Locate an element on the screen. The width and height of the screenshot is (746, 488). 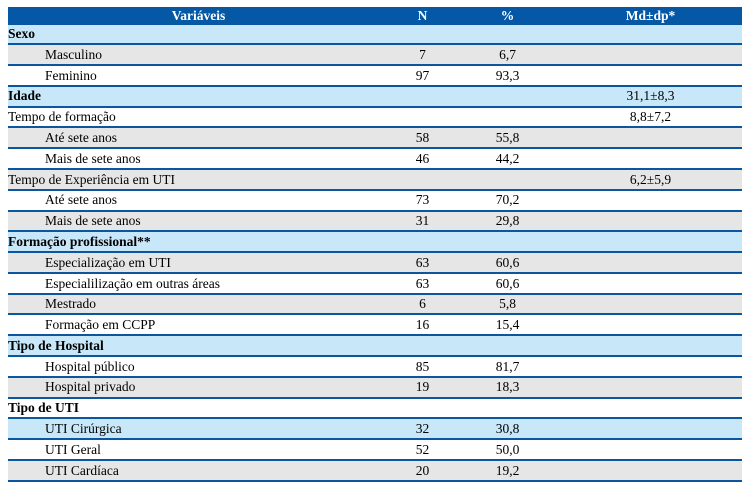
cell-pct: 5,8 is located at coordinates (507, 304).